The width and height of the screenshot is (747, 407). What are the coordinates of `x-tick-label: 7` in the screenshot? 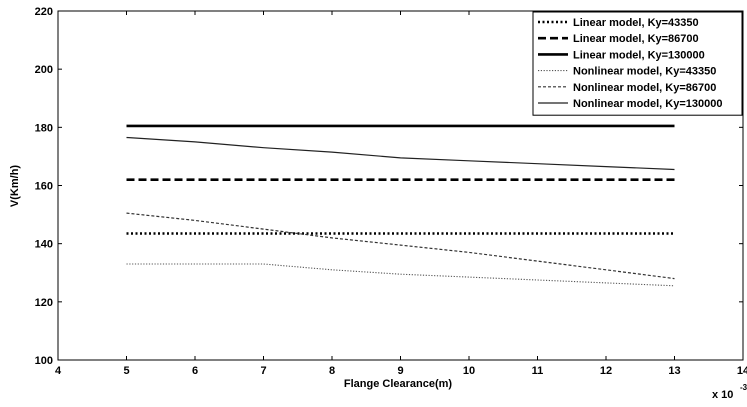 It's located at (263, 371).